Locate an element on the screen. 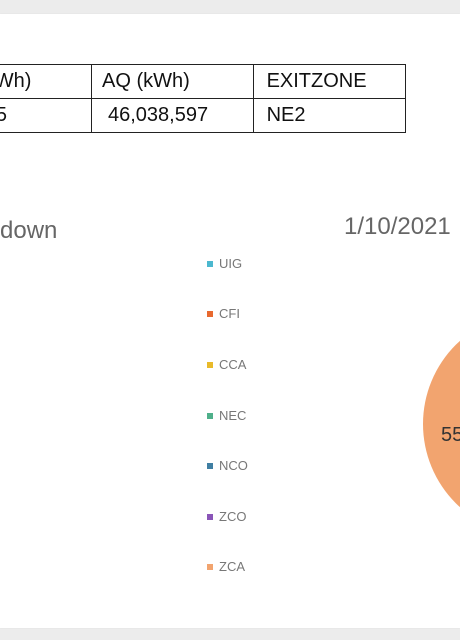  legend-label: UIG is located at coordinates (231, 263).